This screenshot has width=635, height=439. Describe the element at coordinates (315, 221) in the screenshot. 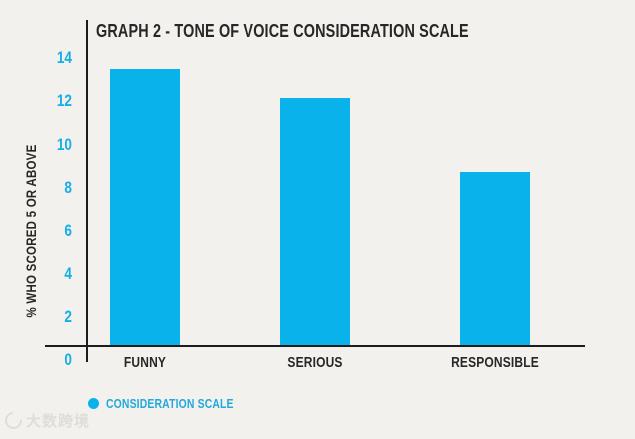

I see `bar-serious` at that location.